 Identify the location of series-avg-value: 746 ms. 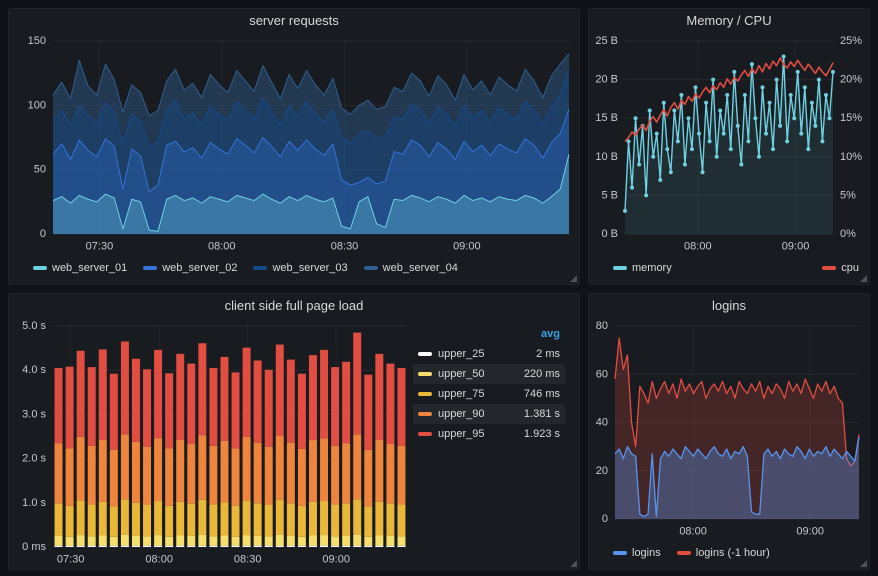
(541, 394).